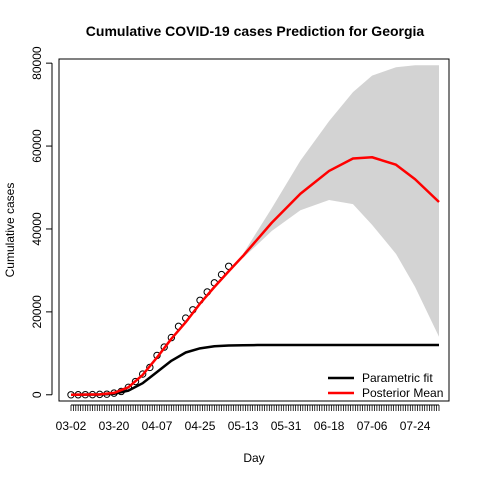 This screenshot has width=480, height=480. I want to click on x-tick-label: 05-13, so click(243, 426).